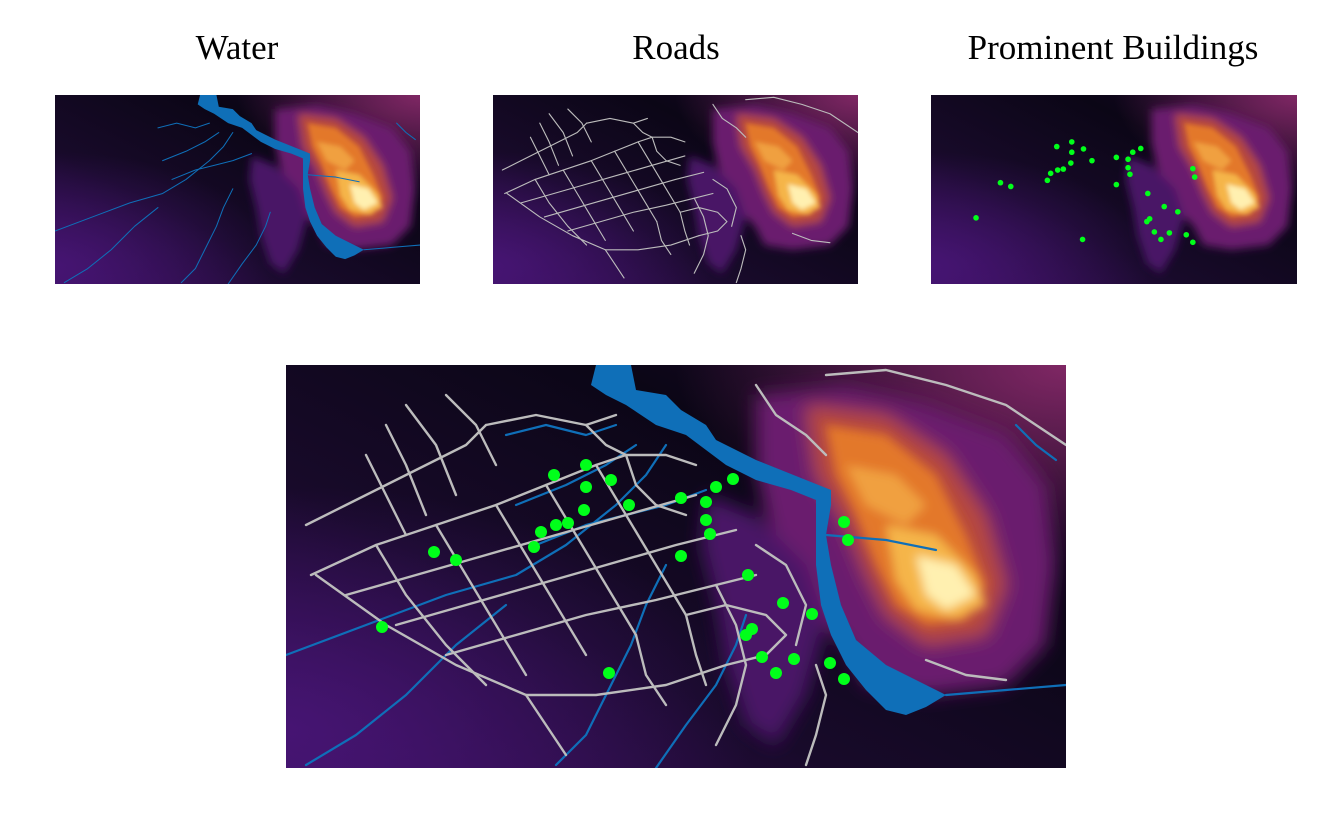 The height and width of the screenshot is (830, 1344). Describe the element at coordinates (237, 47) in the screenshot. I see `water-panel-title: Water` at that location.